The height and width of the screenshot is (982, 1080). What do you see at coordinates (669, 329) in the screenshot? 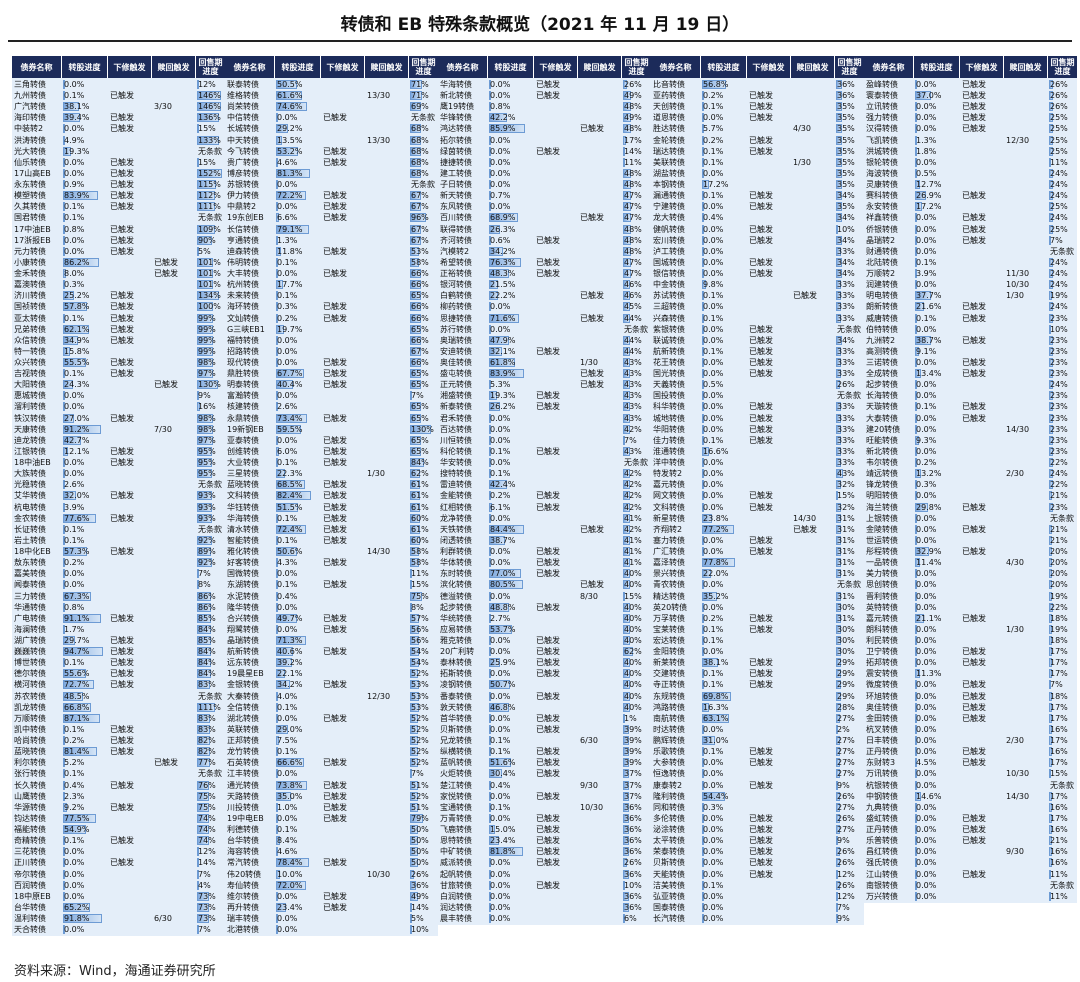
I see `bond-name: 紫银转债` at bounding box center [669, 329].